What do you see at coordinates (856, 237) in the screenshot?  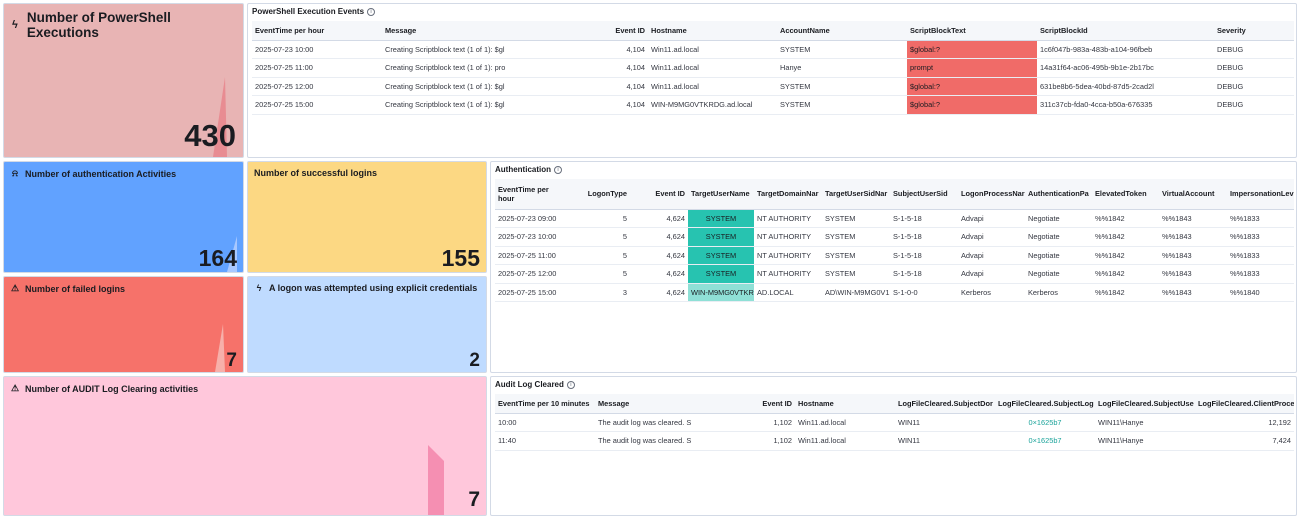 I see `table-cell: SYSTEM` at bounding box center [856, 237].